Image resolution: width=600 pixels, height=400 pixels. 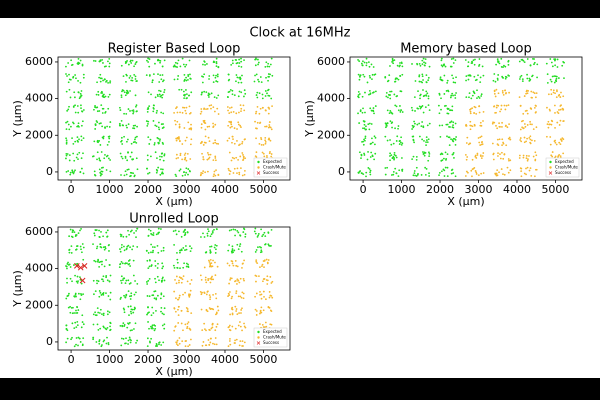 What do you see at coordinates (309, 119) in the screenshot?
I see `y-axis-label: Y (μm)` at bounding box center [309, 119].